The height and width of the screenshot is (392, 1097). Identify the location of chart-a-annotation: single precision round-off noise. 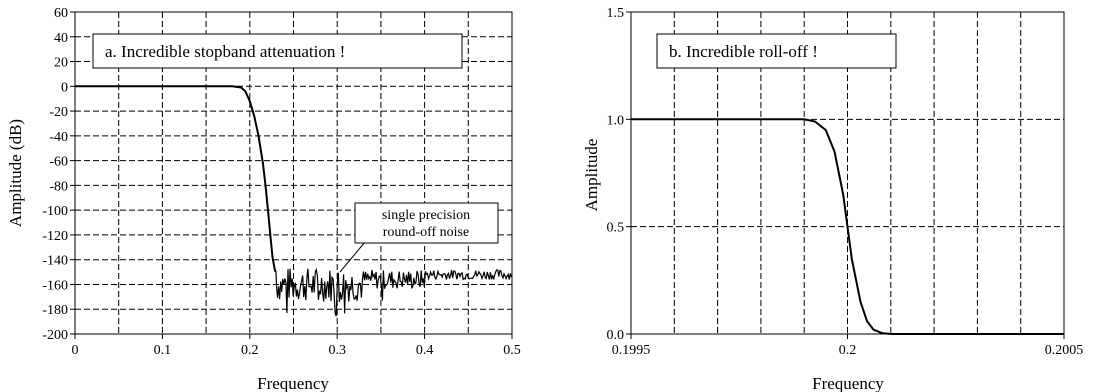
(419, 237).